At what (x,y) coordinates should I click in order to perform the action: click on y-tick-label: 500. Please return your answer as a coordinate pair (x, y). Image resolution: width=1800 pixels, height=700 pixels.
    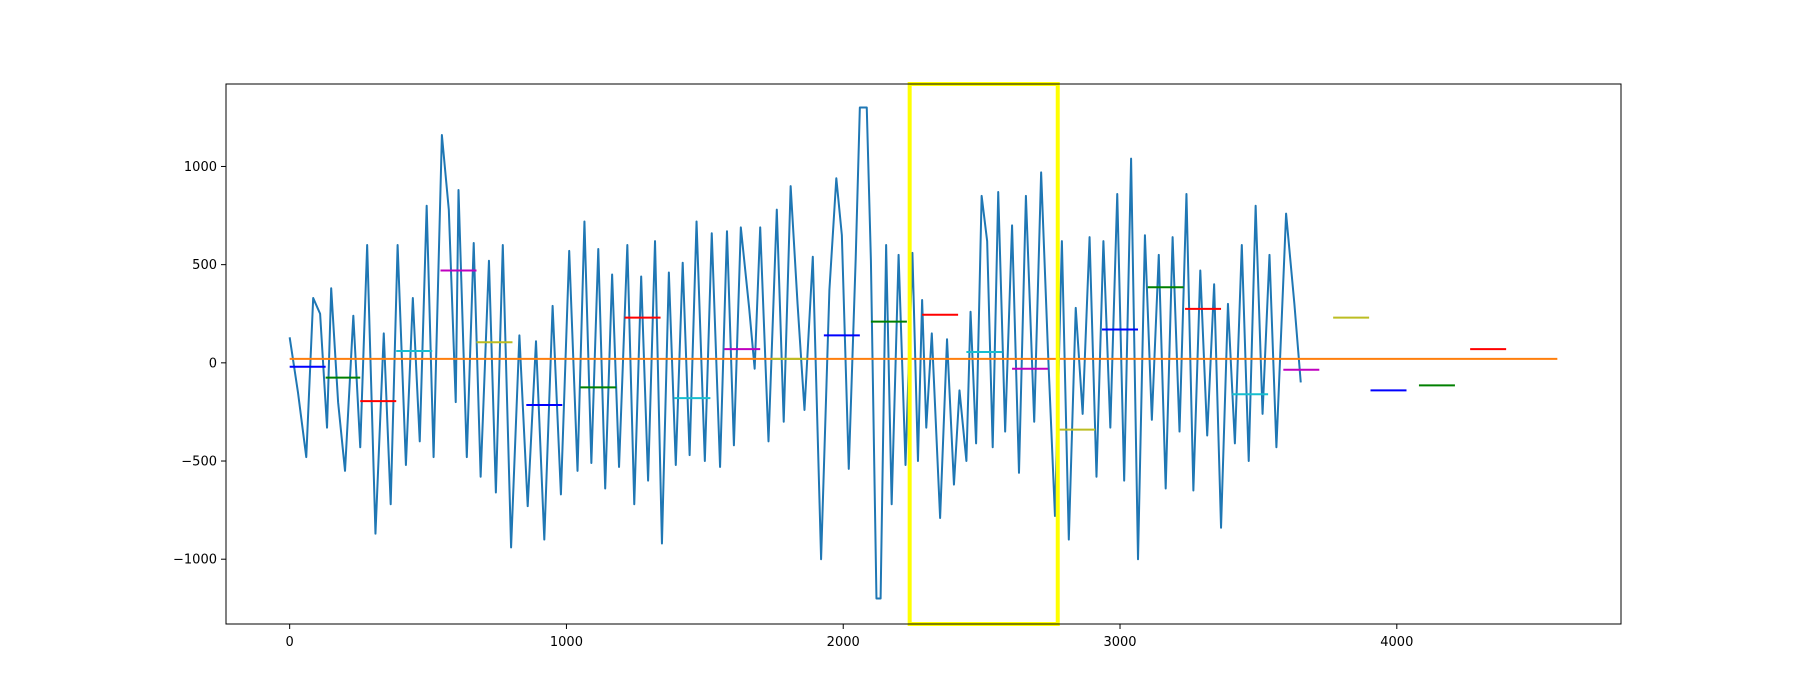
    Looking at the image, I should click on (204, 265).